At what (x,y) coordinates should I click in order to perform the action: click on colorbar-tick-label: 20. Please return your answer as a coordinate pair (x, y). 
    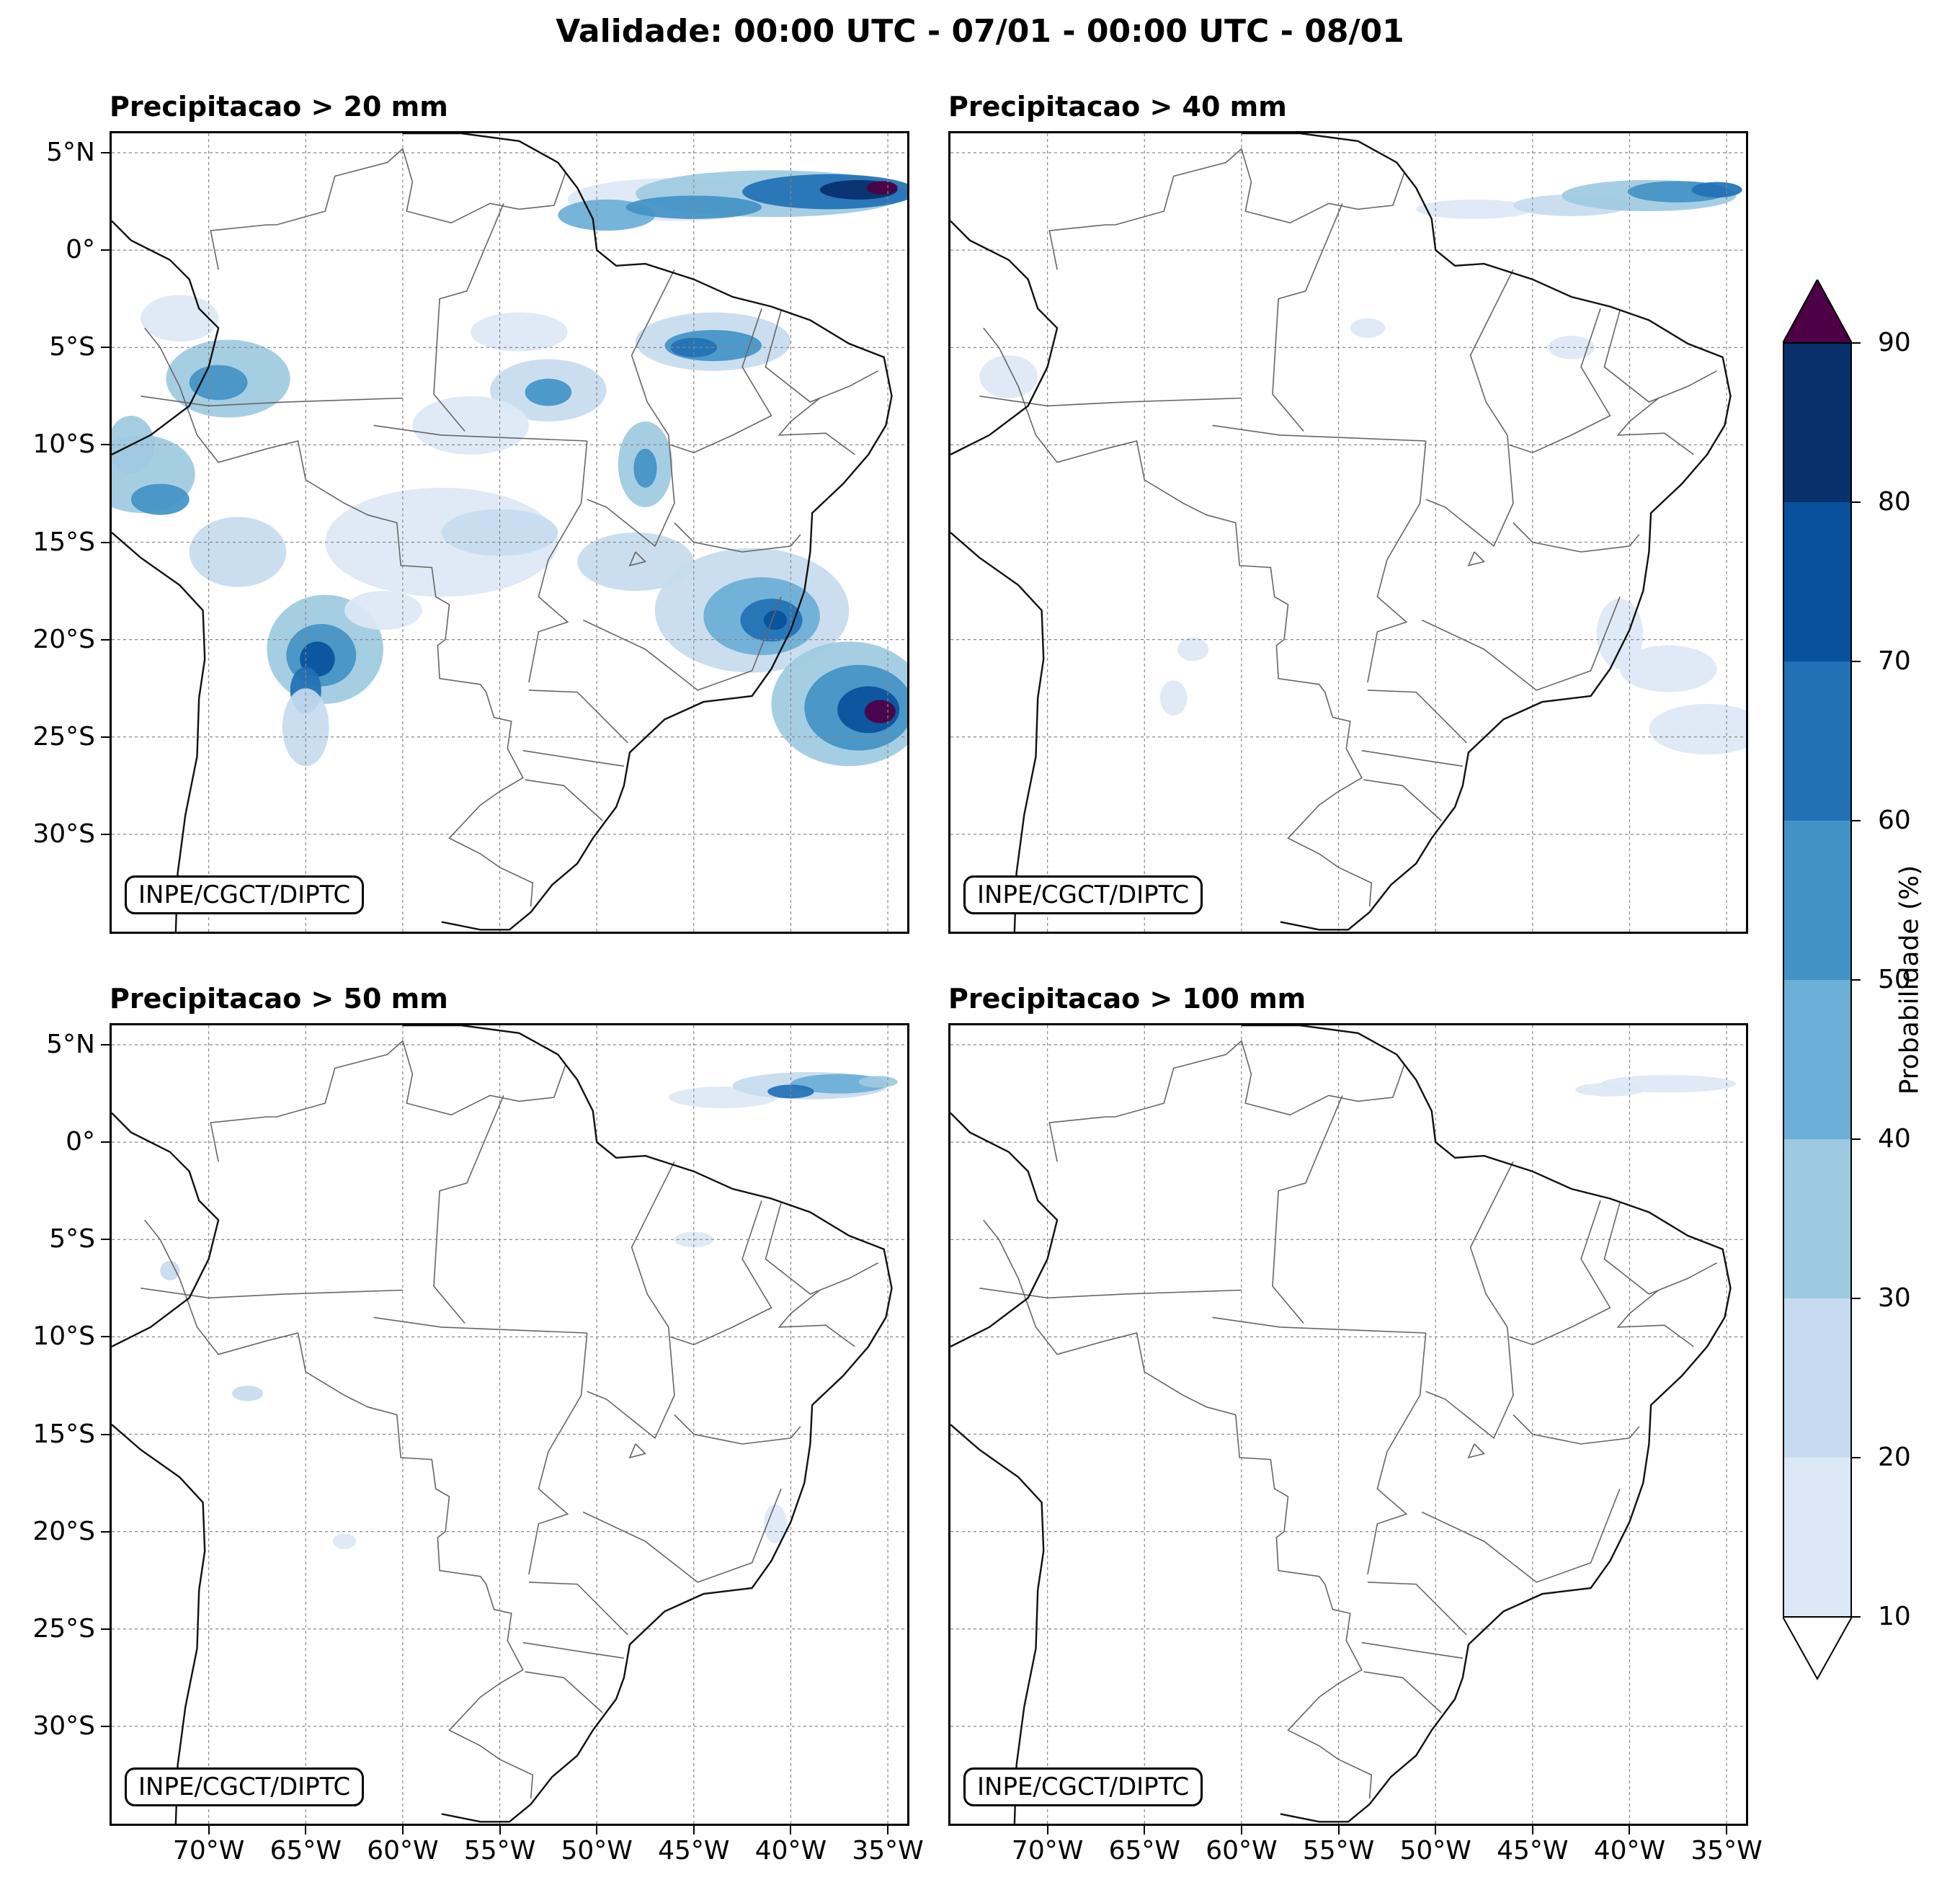
    Looking at the image, I should click on (1894, 1458).